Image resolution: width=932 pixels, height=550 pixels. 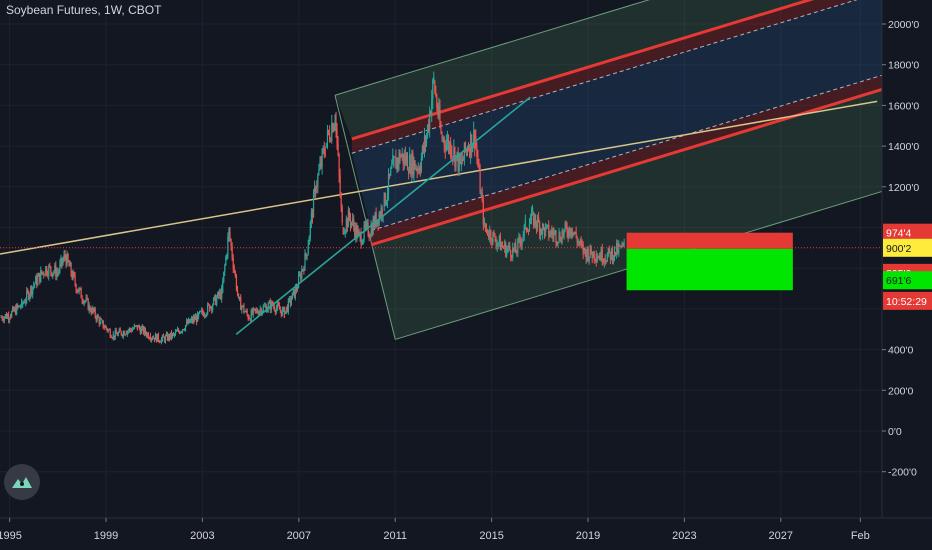 I want to click on time-axis-label: 2027, so click(x=781, y=536).